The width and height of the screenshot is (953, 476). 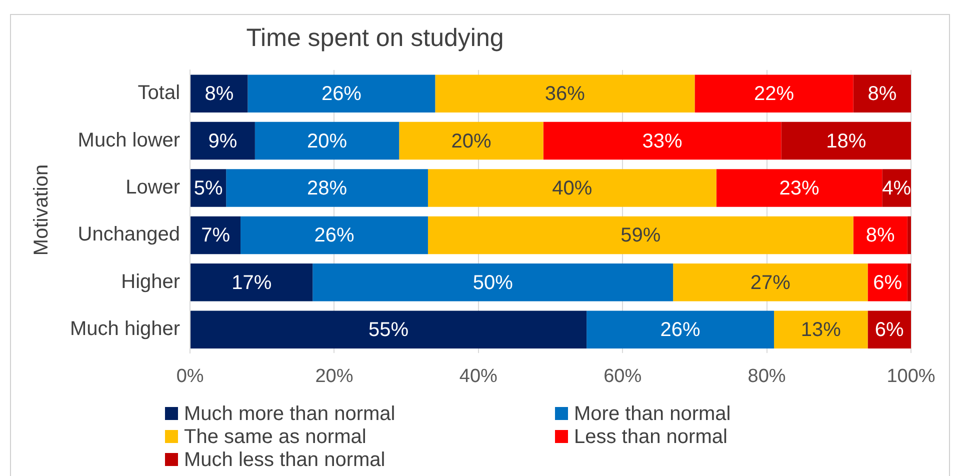 I want to click on data-label: 18%, so click(x=846, y=141).